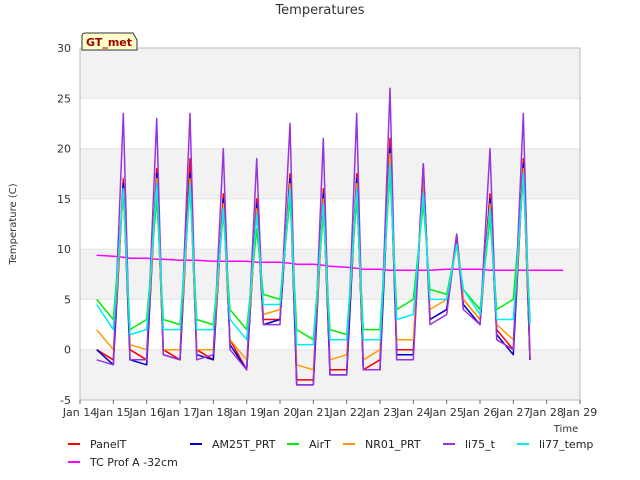  What do you see at coordinates (13, 224) in the screenshot?
I see `y-axis-label: Temperature (C)` at bounding box center [13, 224].